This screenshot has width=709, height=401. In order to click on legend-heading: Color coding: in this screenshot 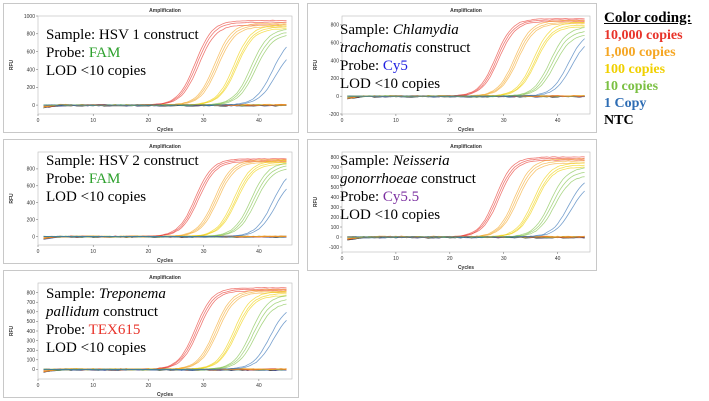, I will do `click(648, 18)`.